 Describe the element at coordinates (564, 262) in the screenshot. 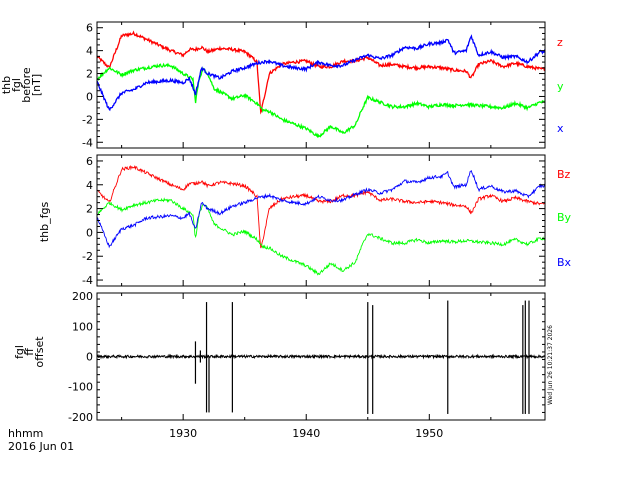

I see `legend-label-bx: Bx` at that location.